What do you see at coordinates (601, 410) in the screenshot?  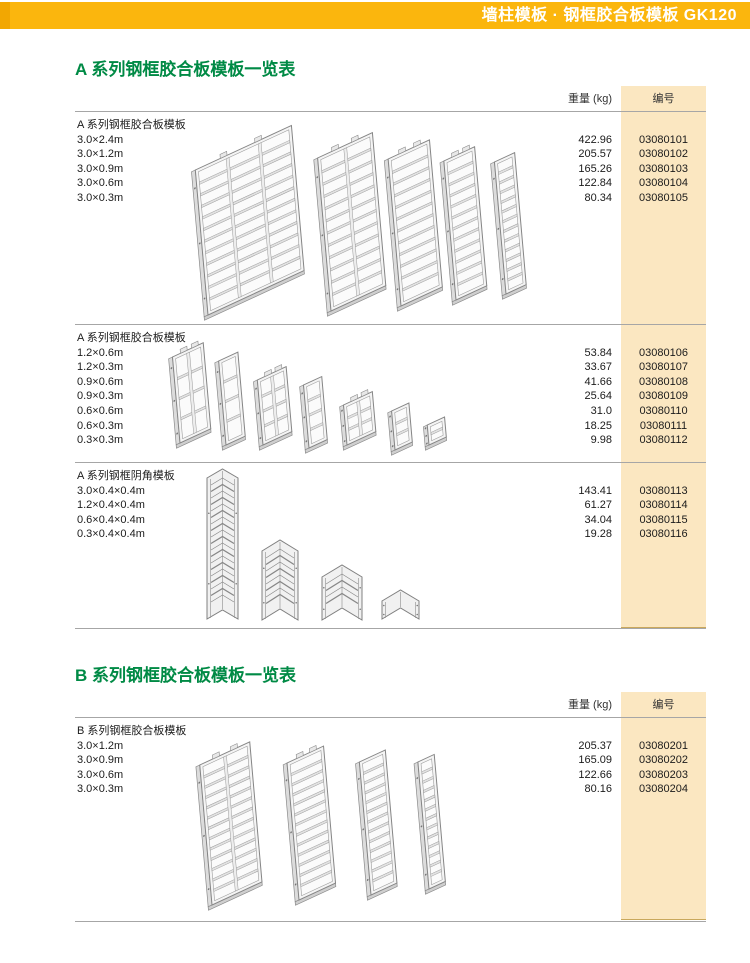 I see `weight-cell: 31.0` at bounding box center [601, 410].